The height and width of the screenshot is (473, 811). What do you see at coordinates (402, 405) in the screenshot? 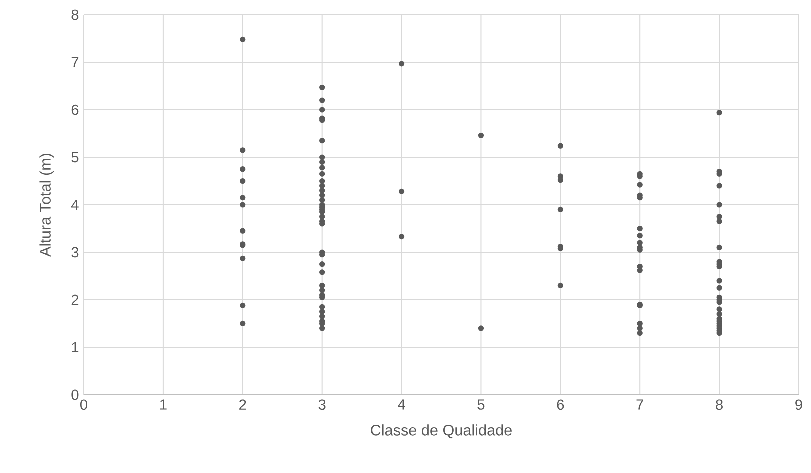
I see `x-tick-label: 4` at bounding box center [402, 405].